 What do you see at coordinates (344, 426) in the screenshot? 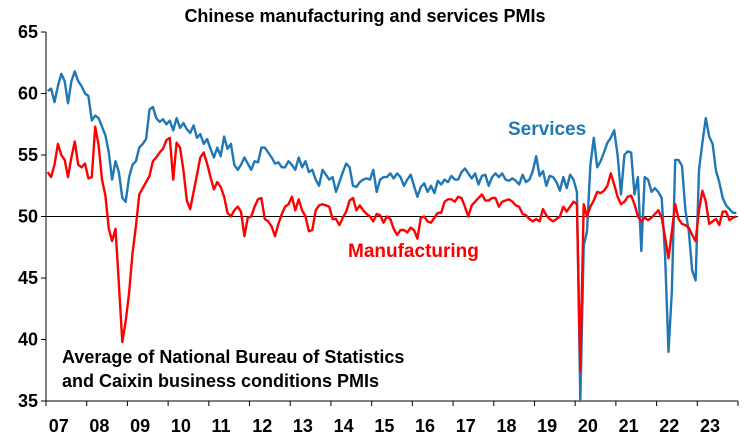
I see `x-tick-label: 14` at bounding box center [344, 426].